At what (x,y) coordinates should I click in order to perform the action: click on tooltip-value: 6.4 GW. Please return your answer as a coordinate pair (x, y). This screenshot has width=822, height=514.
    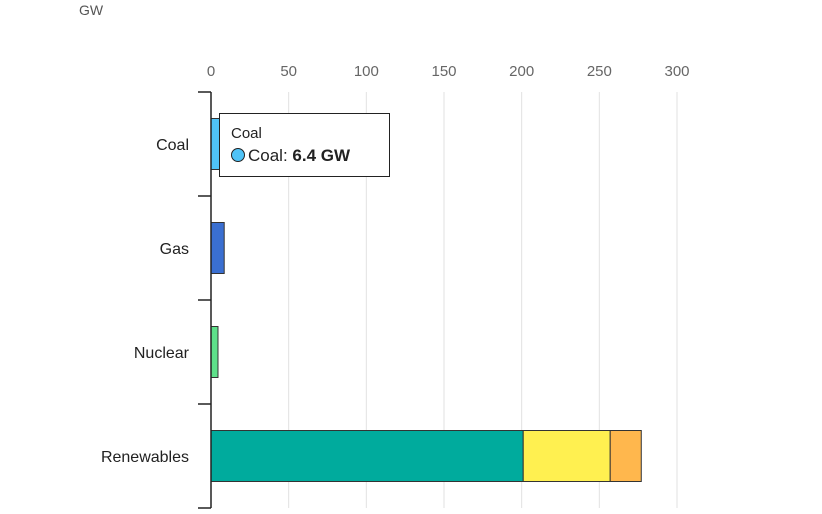
    Looking at the image, I should click on (321, 155).